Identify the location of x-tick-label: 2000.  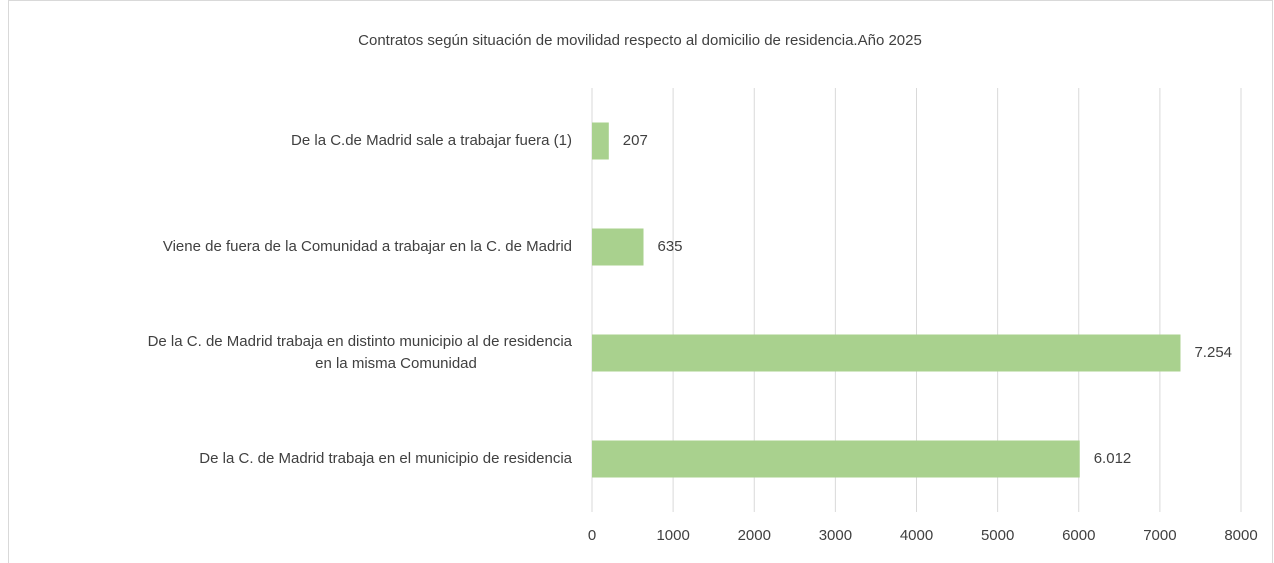
(754, 535).